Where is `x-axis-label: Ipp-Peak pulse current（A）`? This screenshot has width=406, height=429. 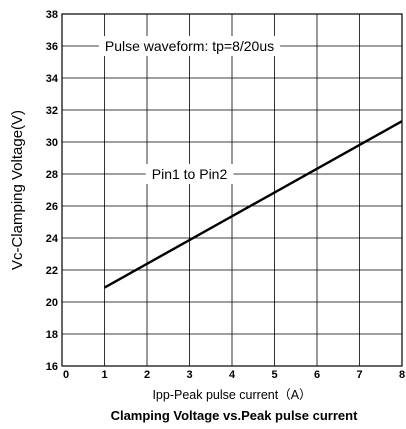 x-axis-label: Ipp-Peak pulse current（A） is located at coordinates (231, 395).